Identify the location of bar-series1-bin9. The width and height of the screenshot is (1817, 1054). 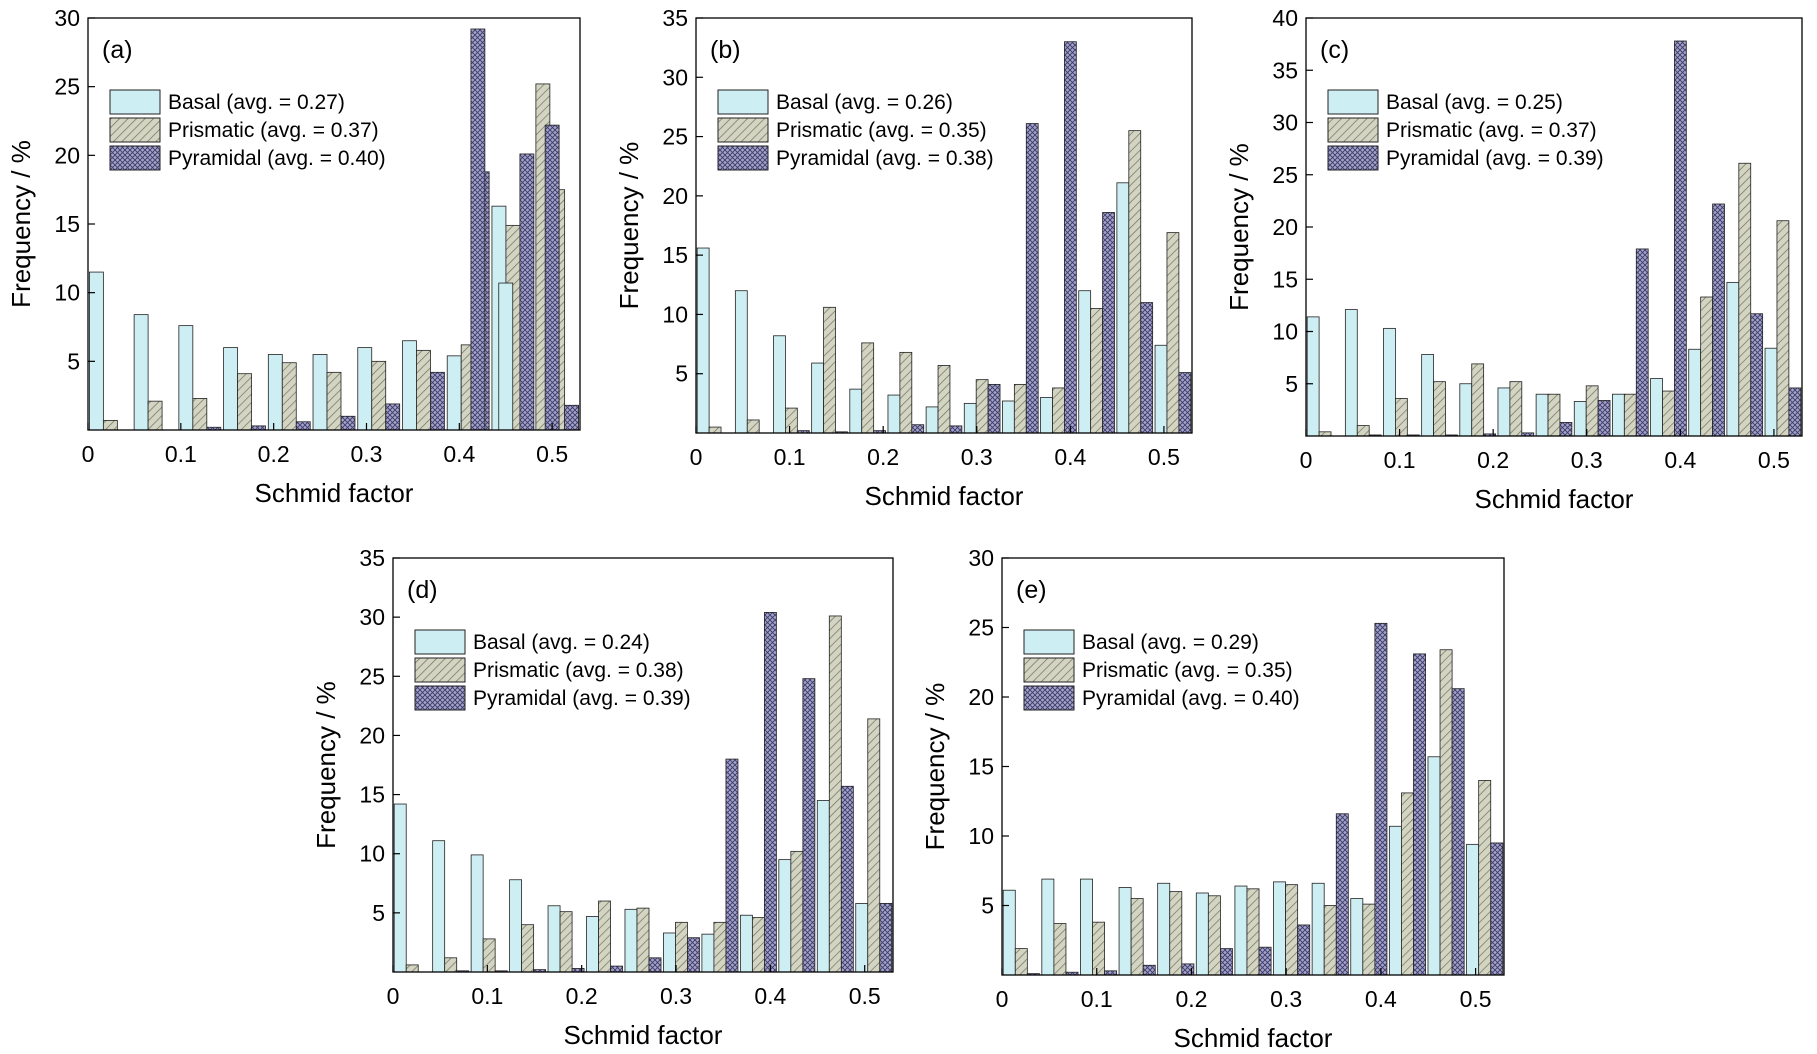
(454, 393).